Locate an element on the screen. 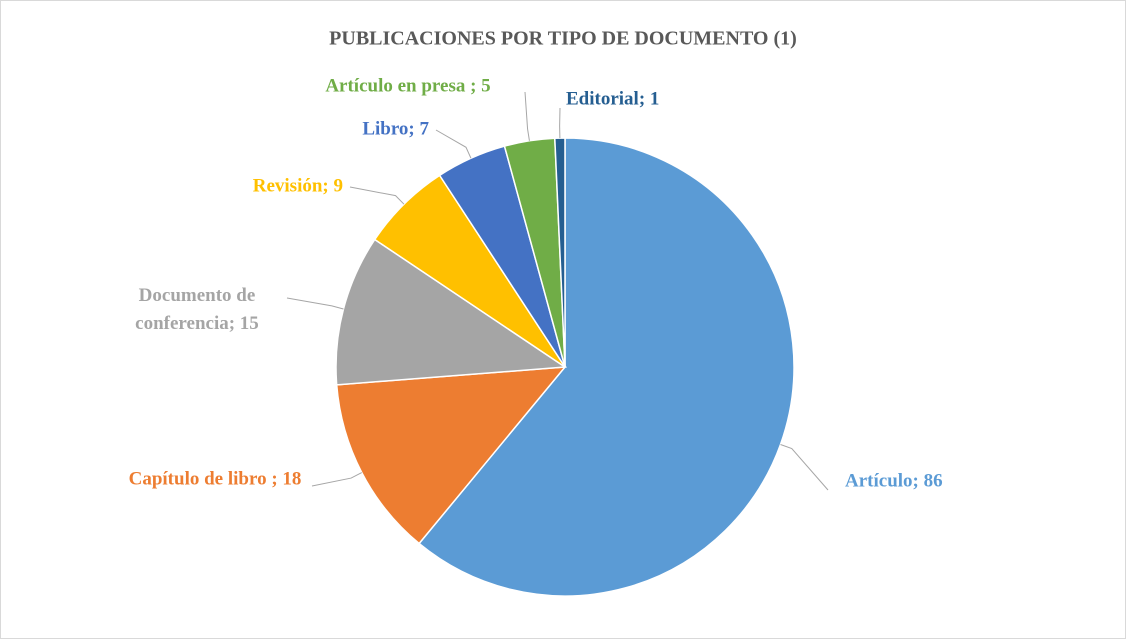 This screenshot has width=1126, height=639. data-label: Capítulo de libro ; 18 is located at coordinates (215, 478).